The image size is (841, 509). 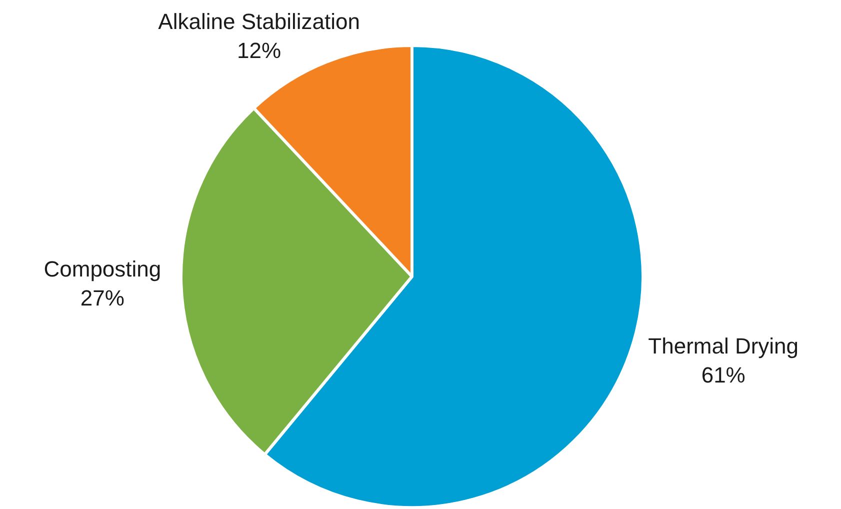 I want to click on slice-label: Composting, so click(x=103, y=269).